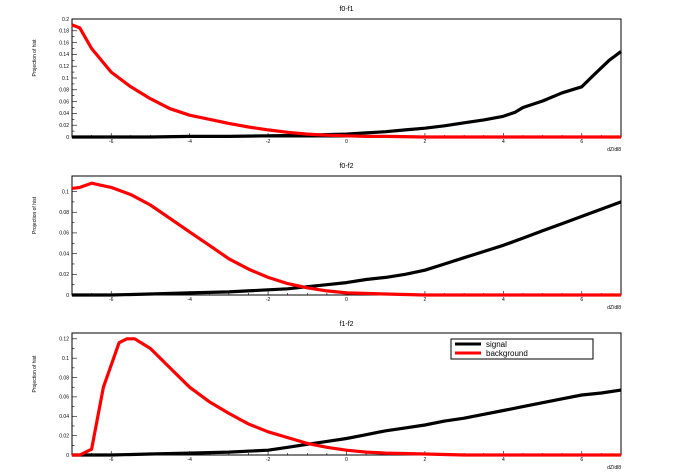  I want to click on y-tick-label: 0.2, so click(65, 20).